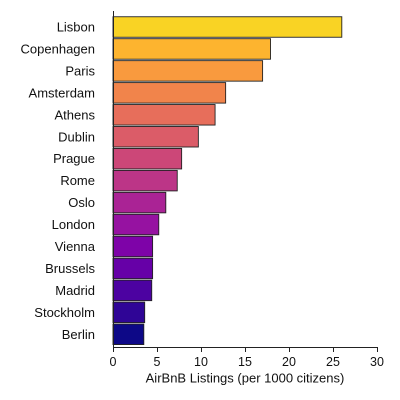 This screenshot has width=400, height=400. I want to click on x-tick-label: 5, so click(157, 362).